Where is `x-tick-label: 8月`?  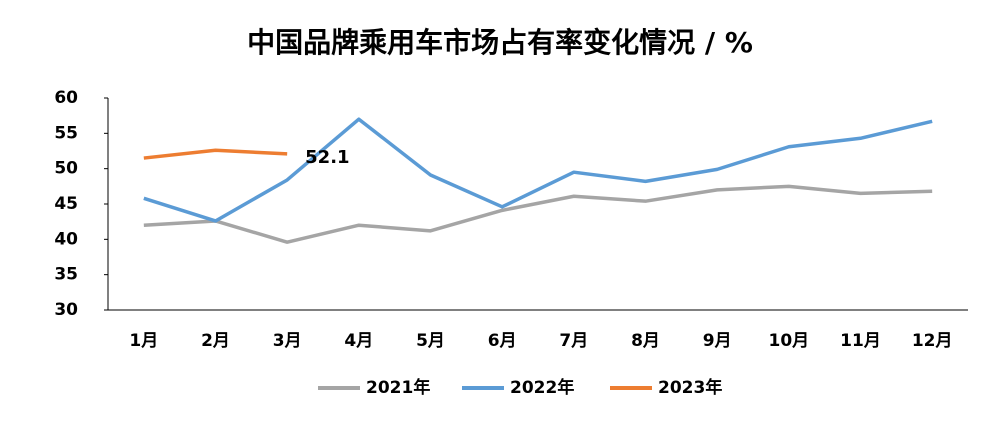 x-tick-label: 8月 is located at coordinates (645, 341).